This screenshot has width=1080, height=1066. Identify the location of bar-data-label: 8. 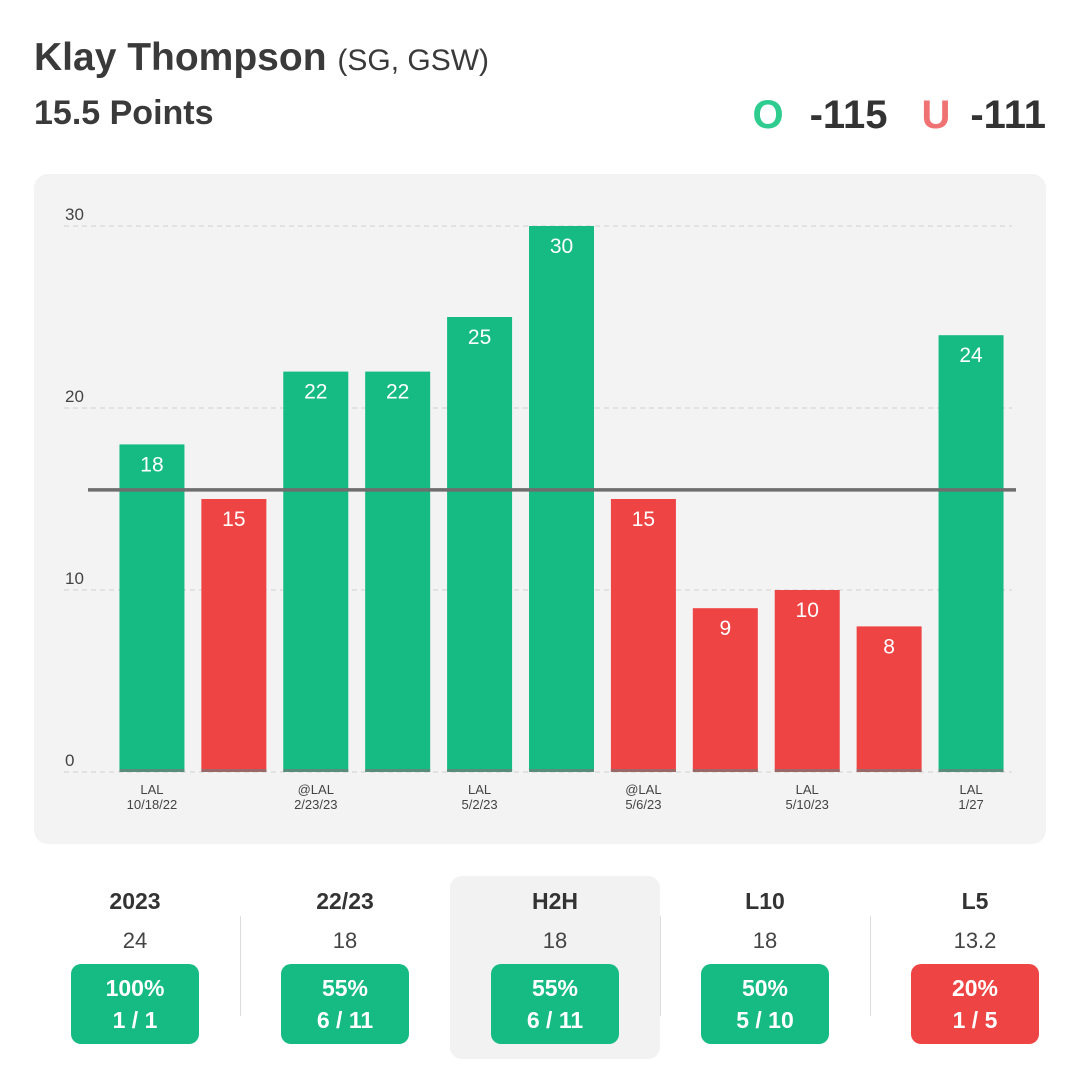
(889, 646).